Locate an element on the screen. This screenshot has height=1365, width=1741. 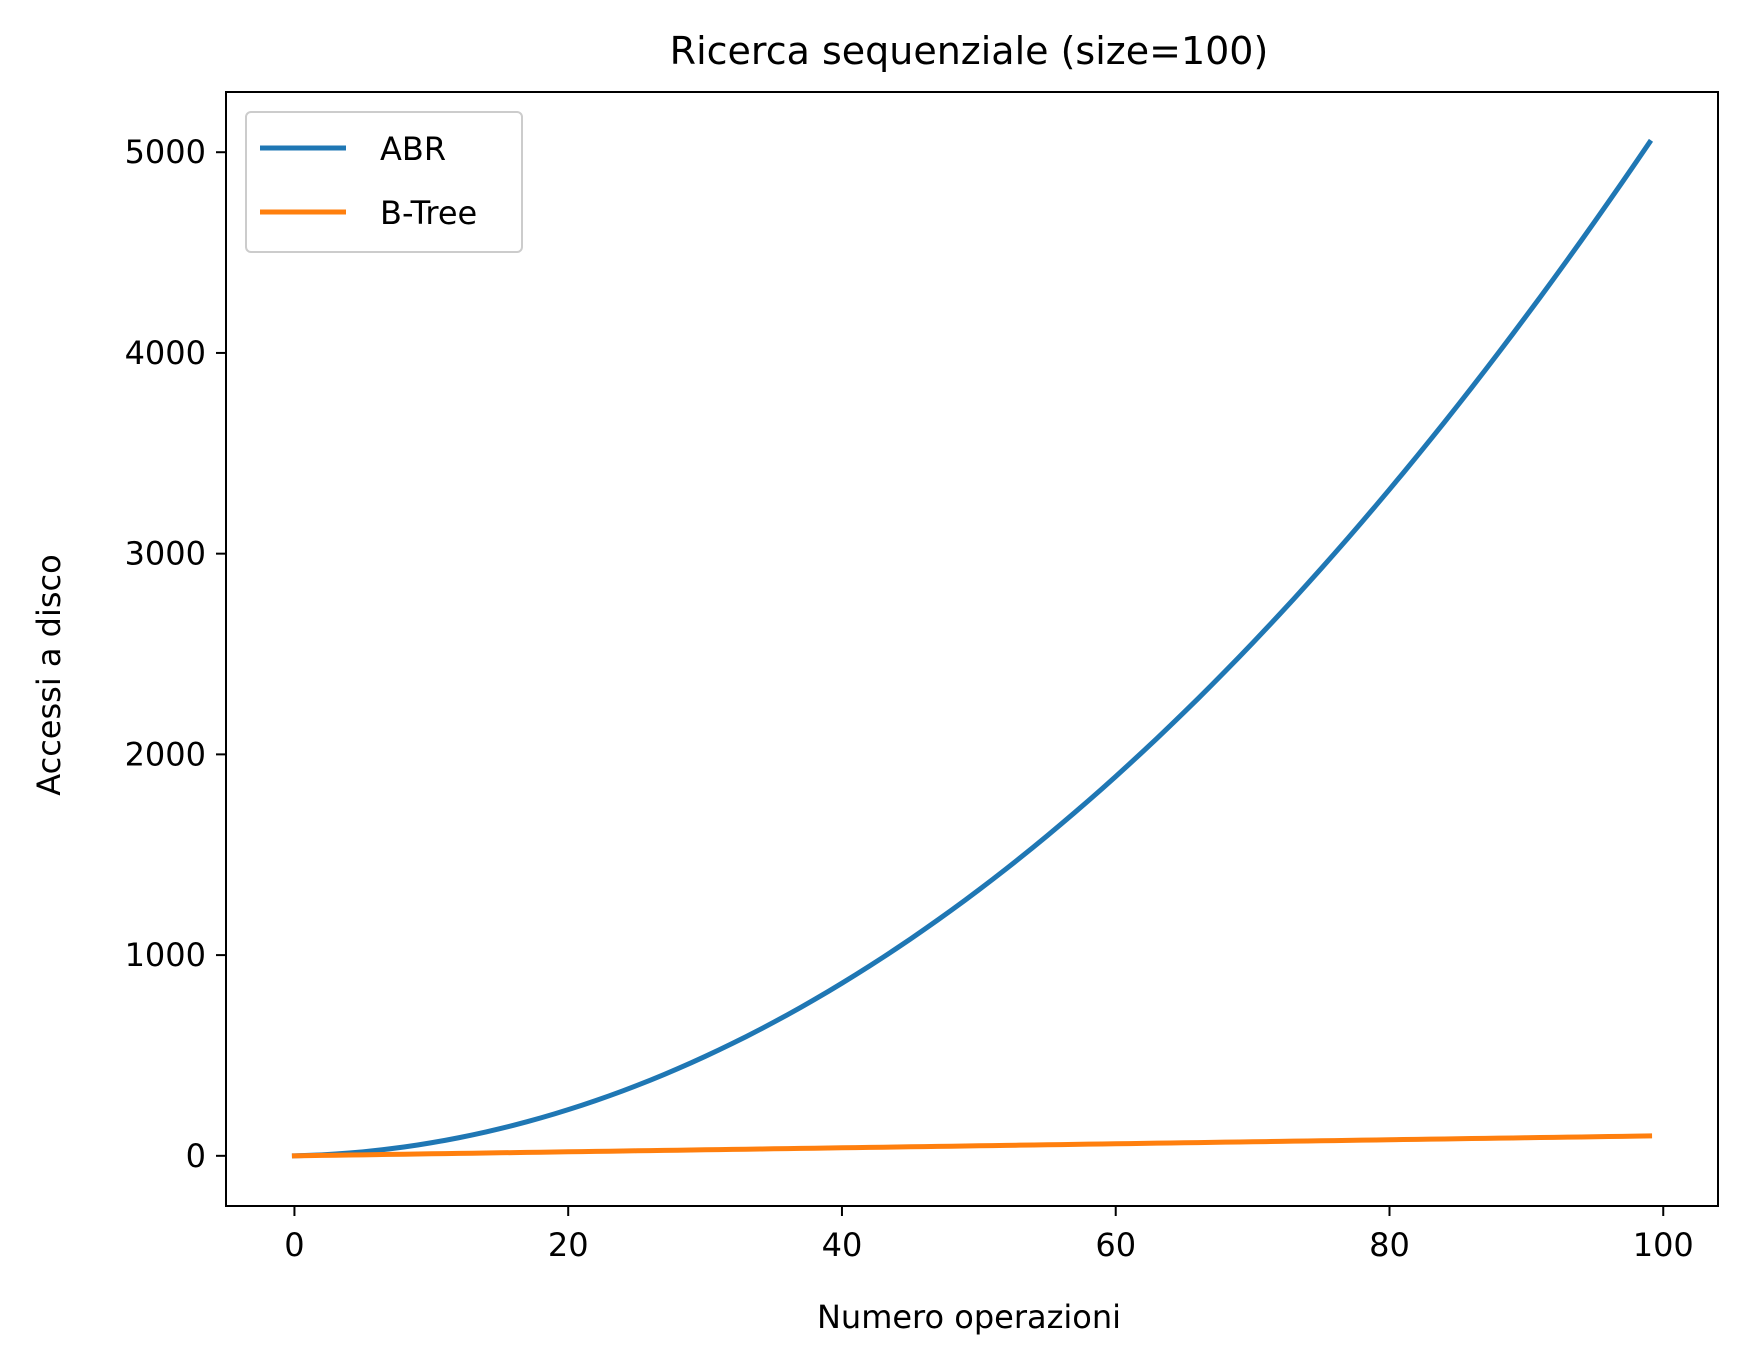
x-axis-label: Numero operazioni is located at coordinates (969, 1317).